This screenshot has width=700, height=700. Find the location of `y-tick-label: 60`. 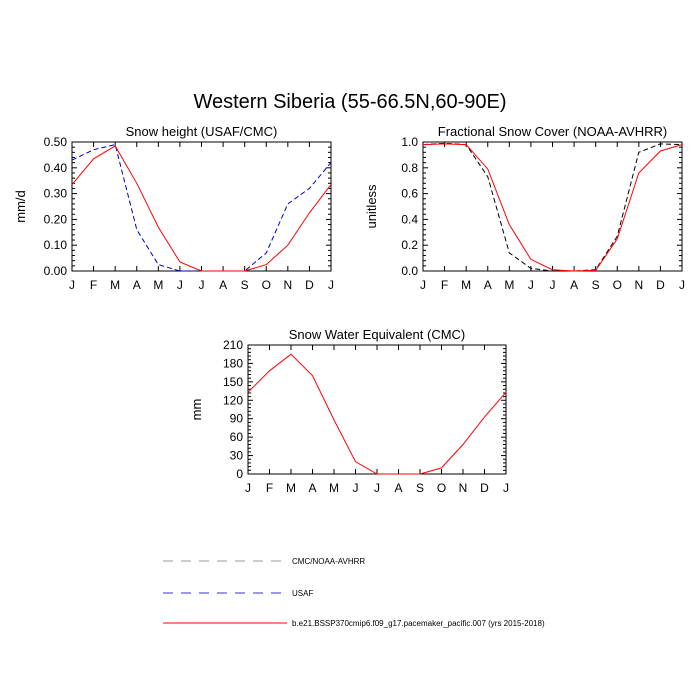

y-tick-label: 60 is located at coordinates (237, 437).